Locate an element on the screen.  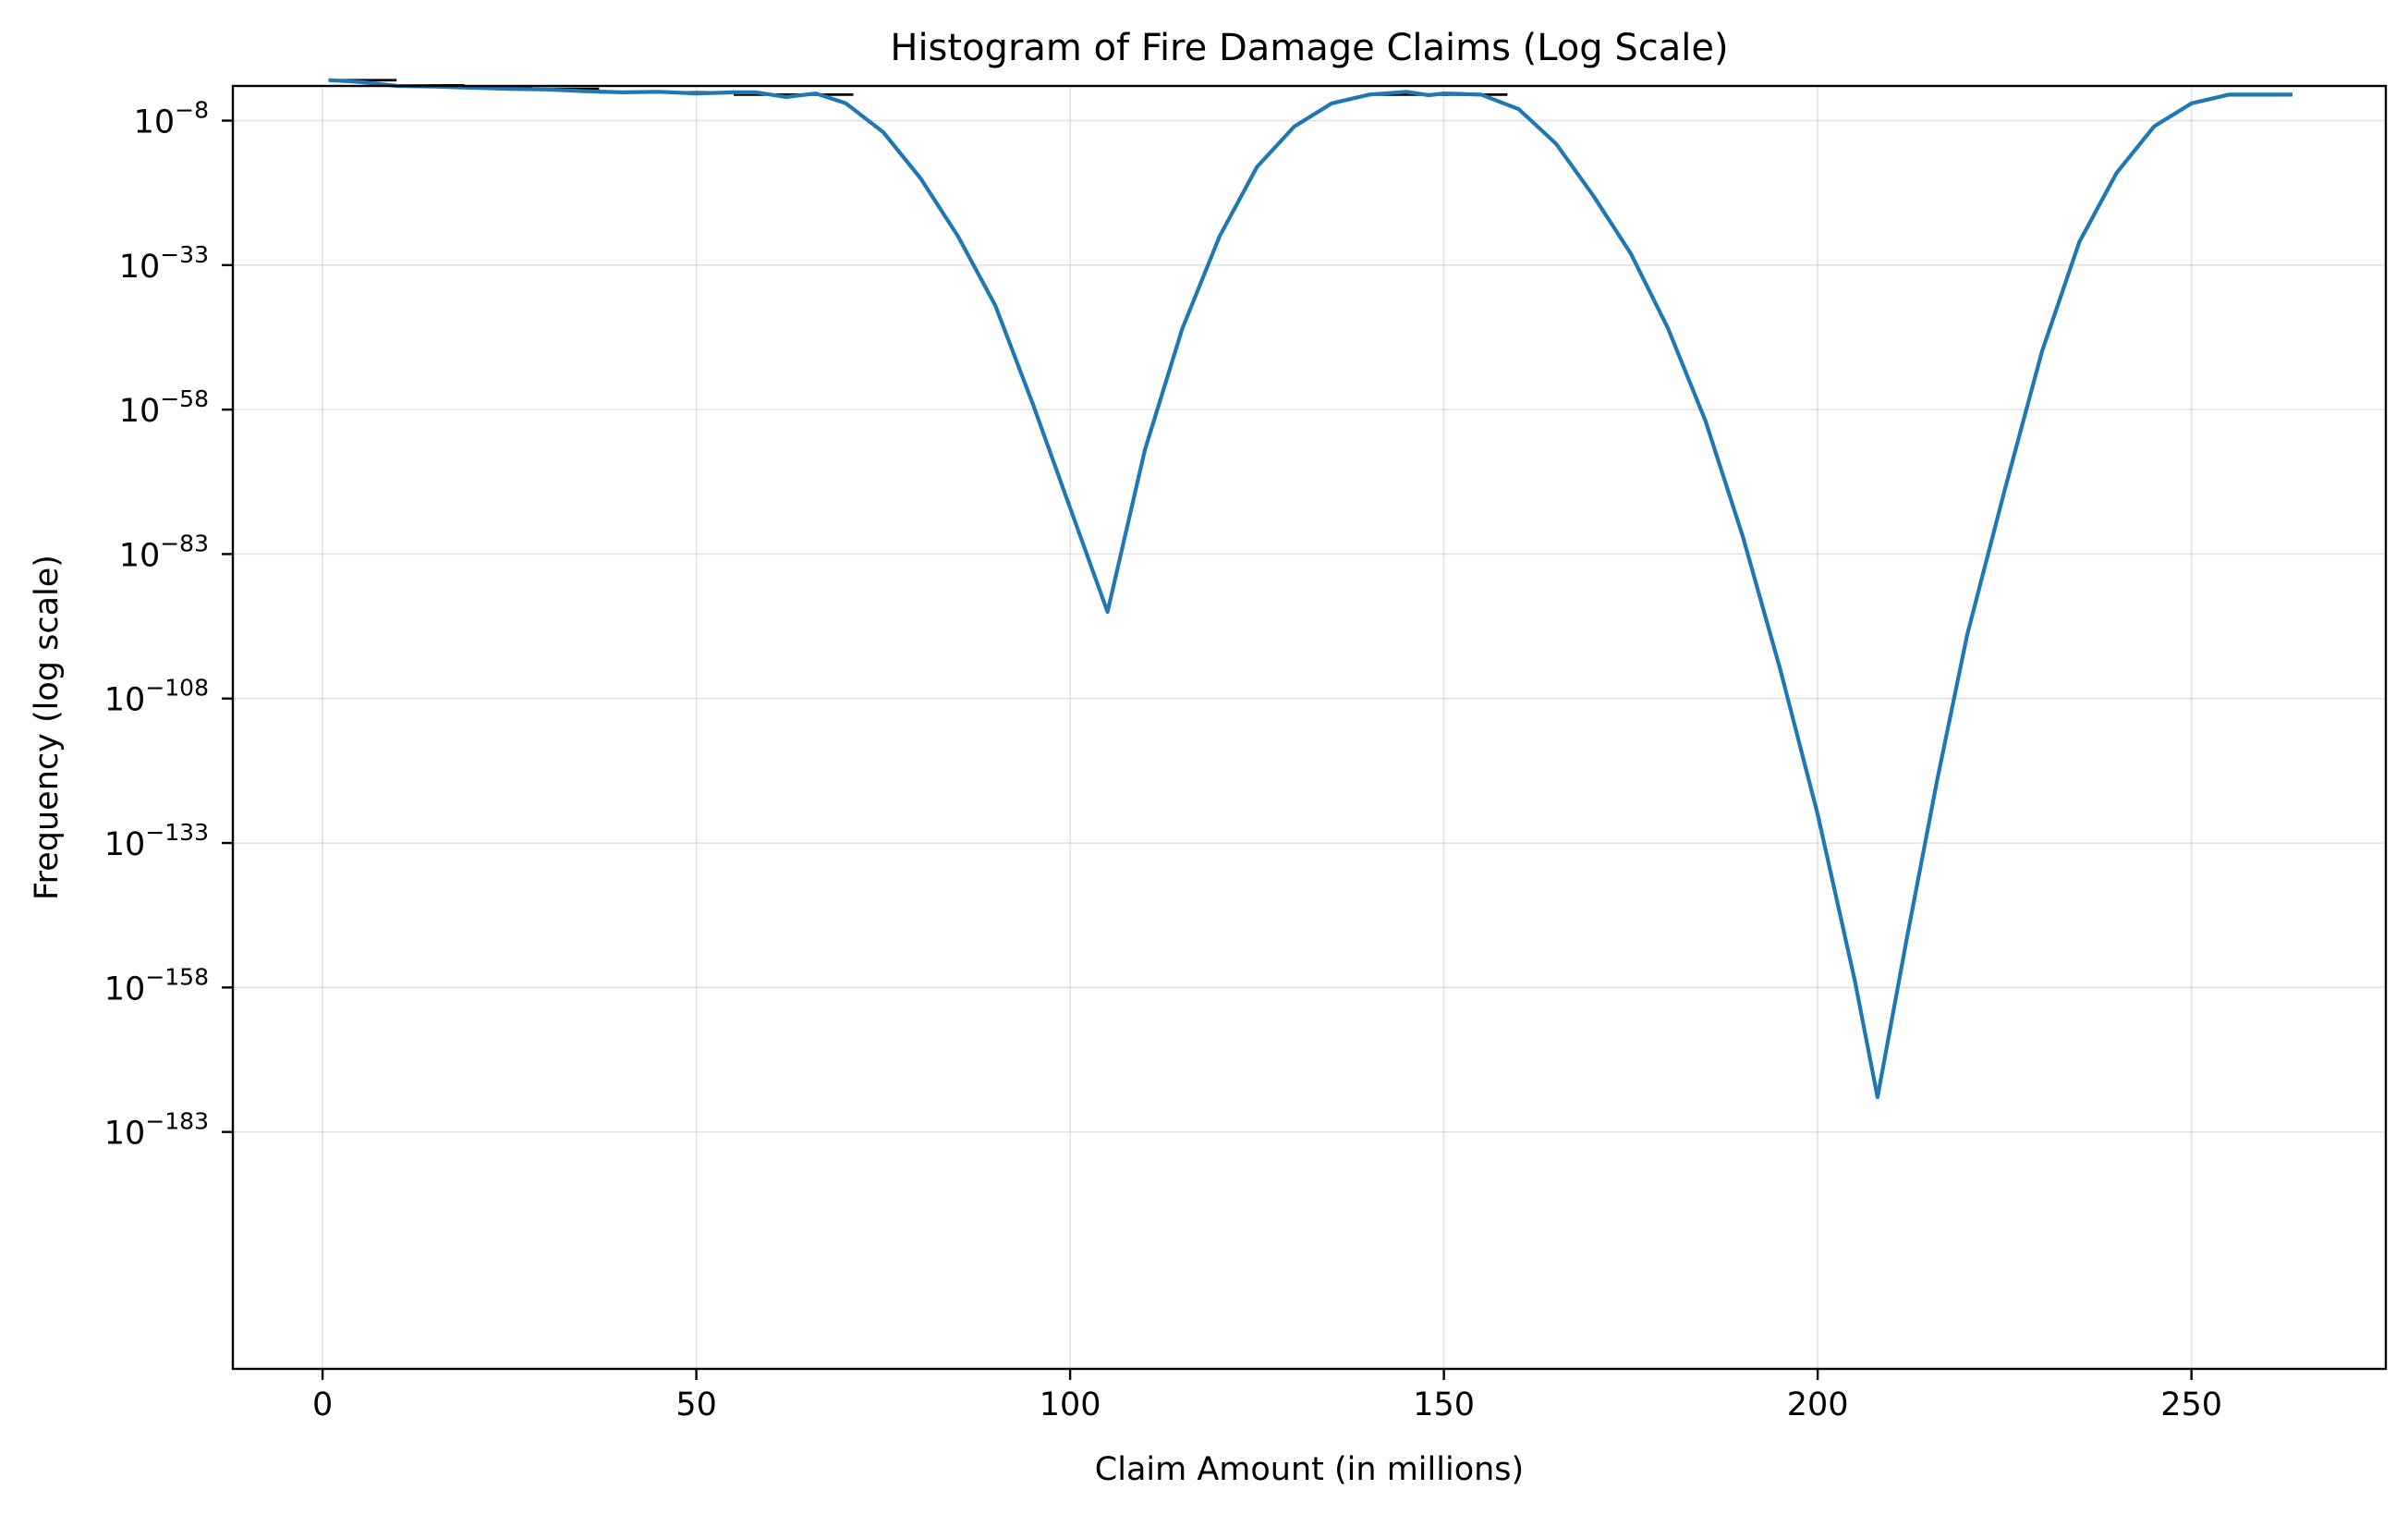
y-tick-label-exponent: −8 is located at coordinates (192, 111).